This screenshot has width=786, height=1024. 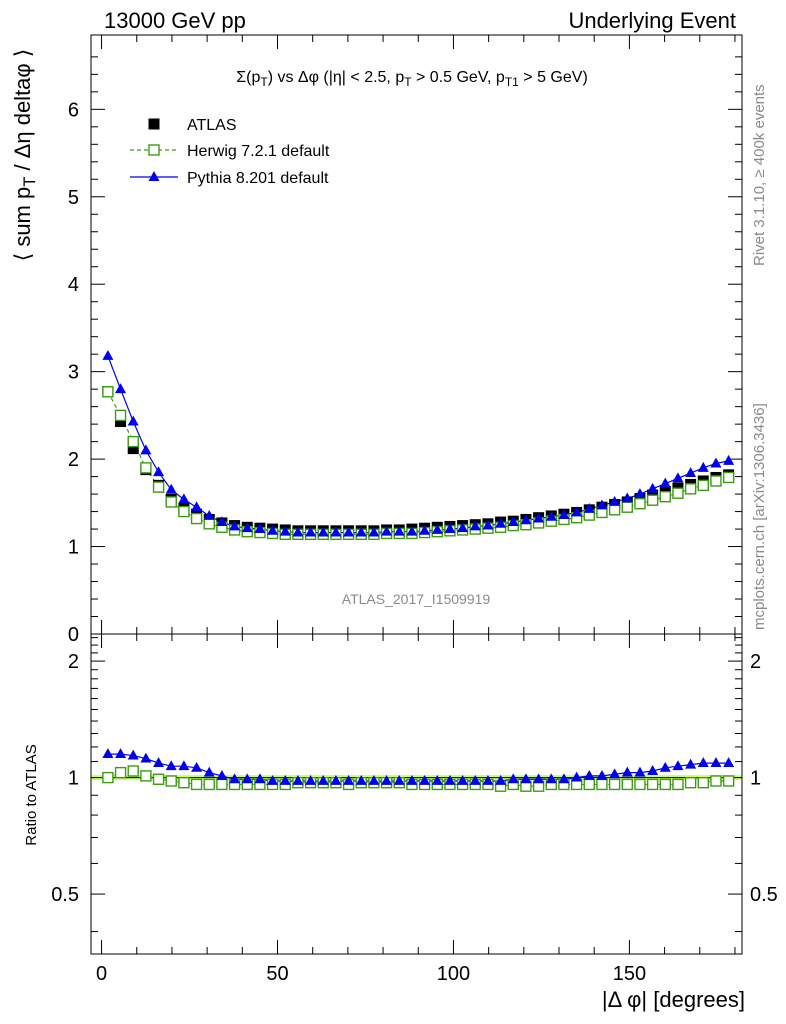 What do you see at coordinates (73, 110) in the screenshot?
I see `y-tick-label: 6` at bounding box center [73, 110].